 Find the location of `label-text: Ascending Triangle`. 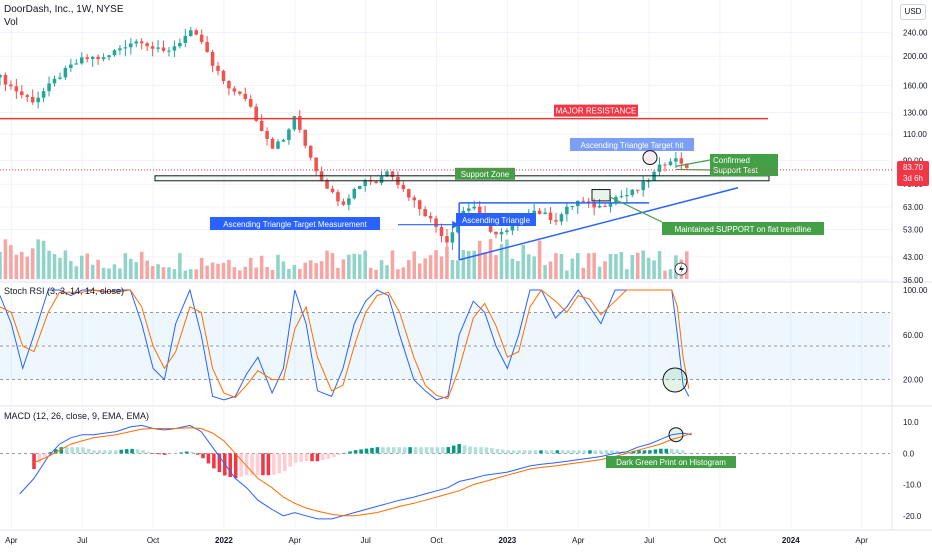

label-text: Ascending Triangle is located at coordinates (496, 220).